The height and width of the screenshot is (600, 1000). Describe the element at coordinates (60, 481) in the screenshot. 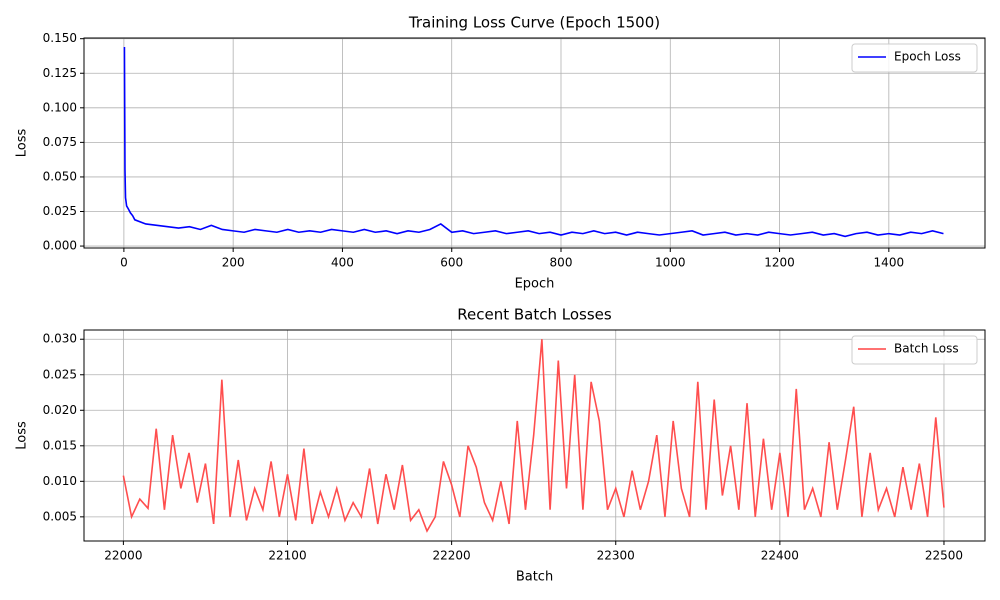

I see `y-tick-label: 0.010` at that location.